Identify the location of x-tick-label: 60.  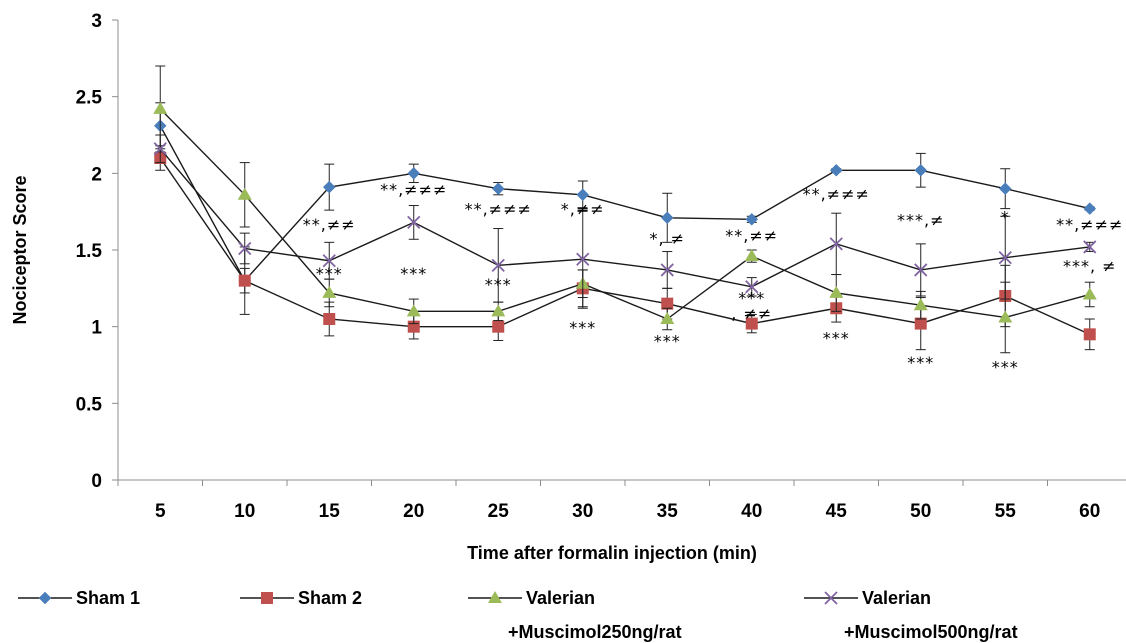
(1089, 511).